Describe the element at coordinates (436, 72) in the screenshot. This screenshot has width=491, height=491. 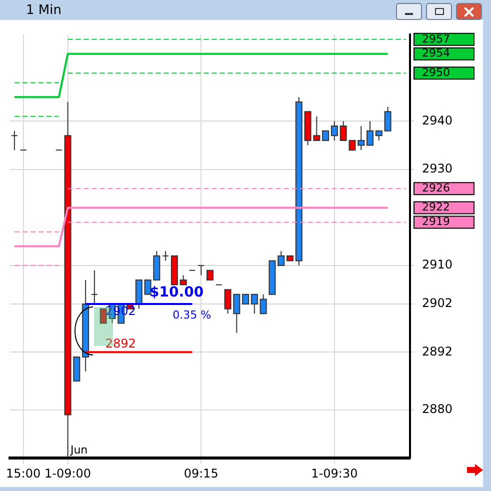
I see `y-tick-label: 2950` at that location.